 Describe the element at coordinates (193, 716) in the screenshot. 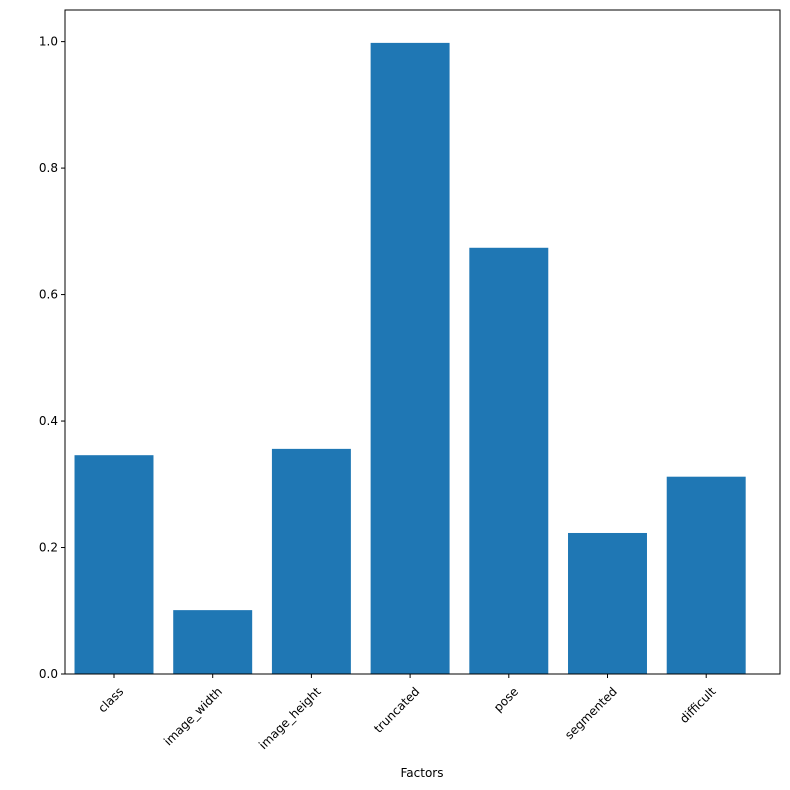

I see `x-tick-label: image_width` at that location.